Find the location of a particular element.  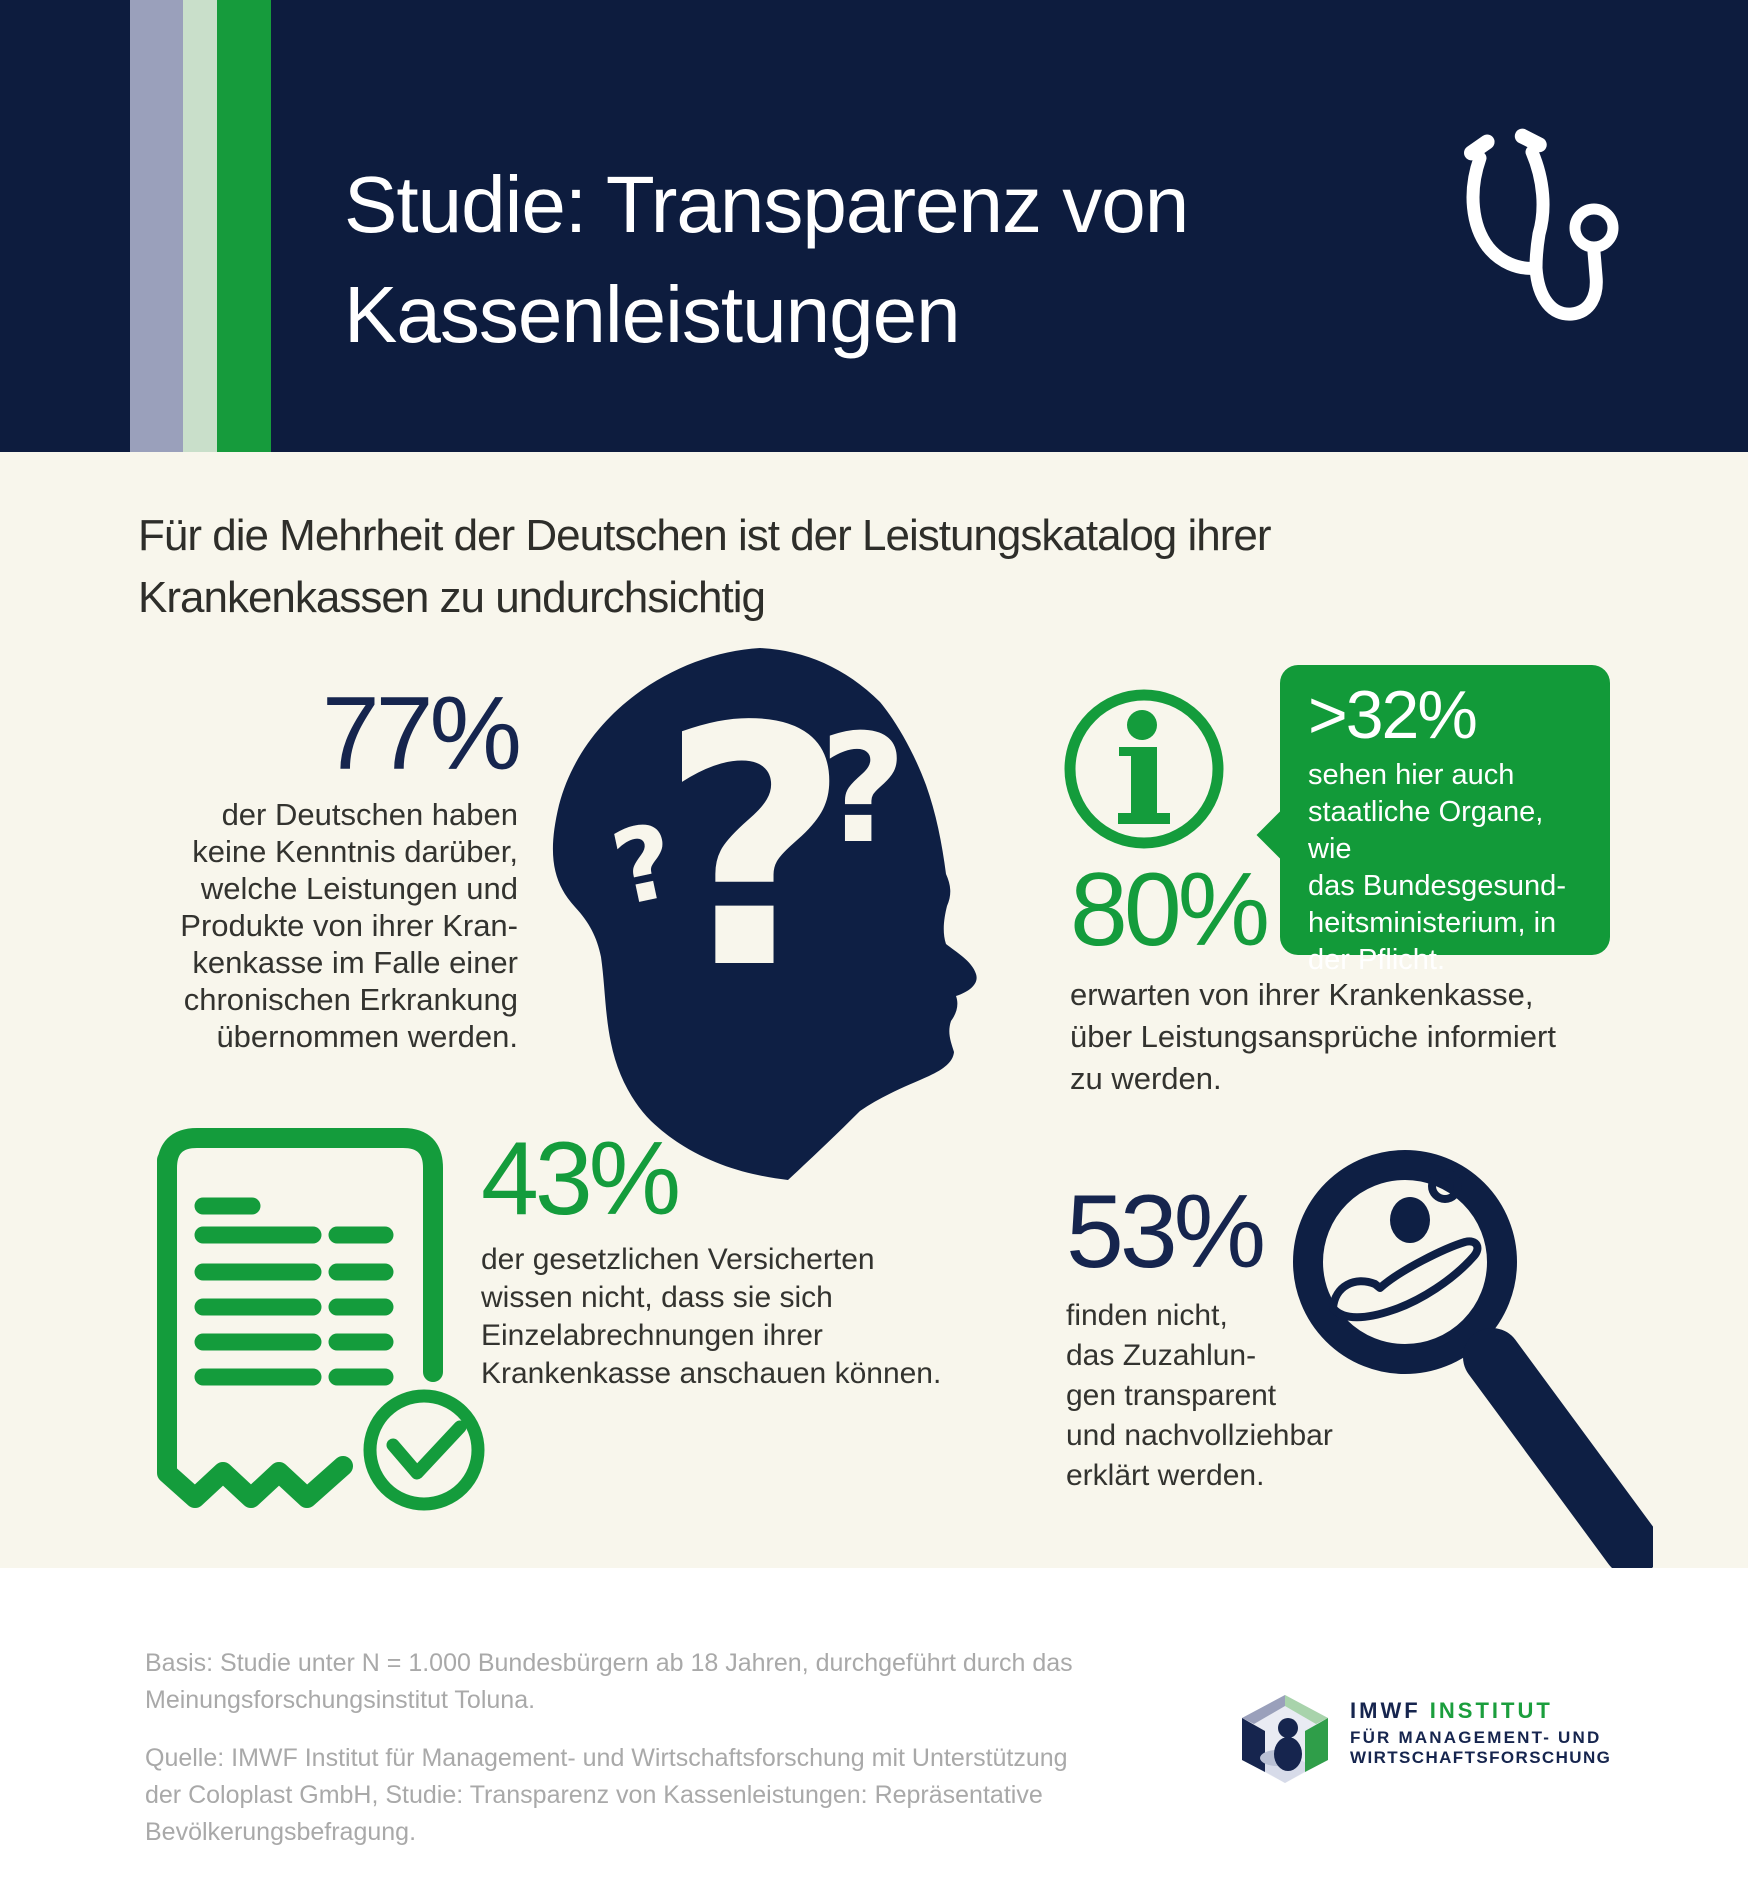

stethoscope-icon is located at coordinates (1541, 224).